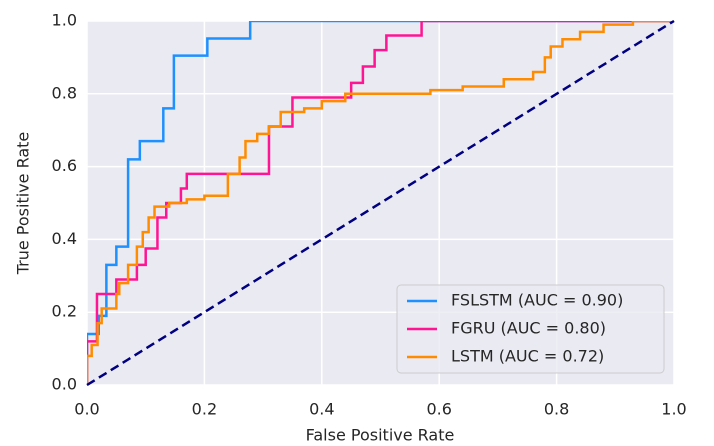  What do you see at coordinates (321, 409) in the screenshot?
I see `x-tick-label: 0.4` at bounding box center [321, 409].